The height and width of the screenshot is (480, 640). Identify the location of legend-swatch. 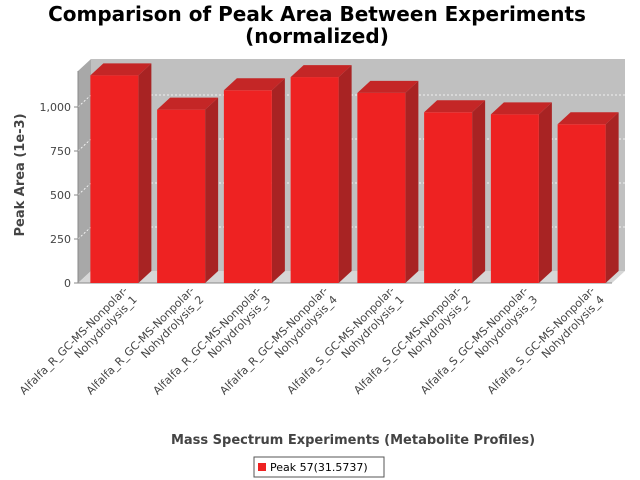
(262, 467).